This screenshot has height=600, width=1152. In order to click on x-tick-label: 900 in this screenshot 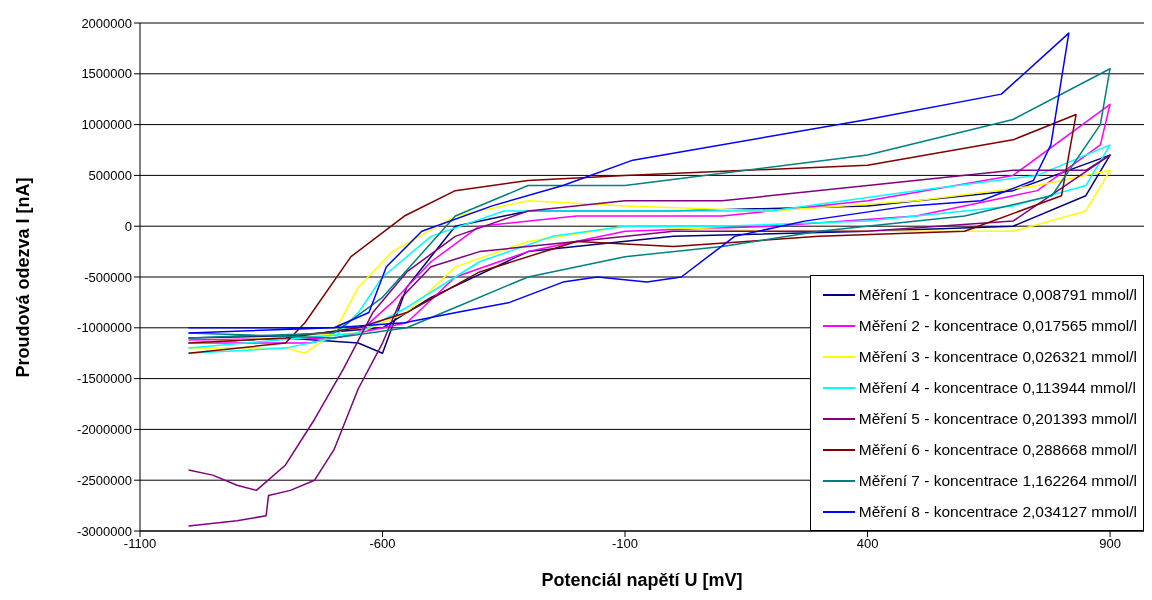, I will do `click(1110, 544)`.